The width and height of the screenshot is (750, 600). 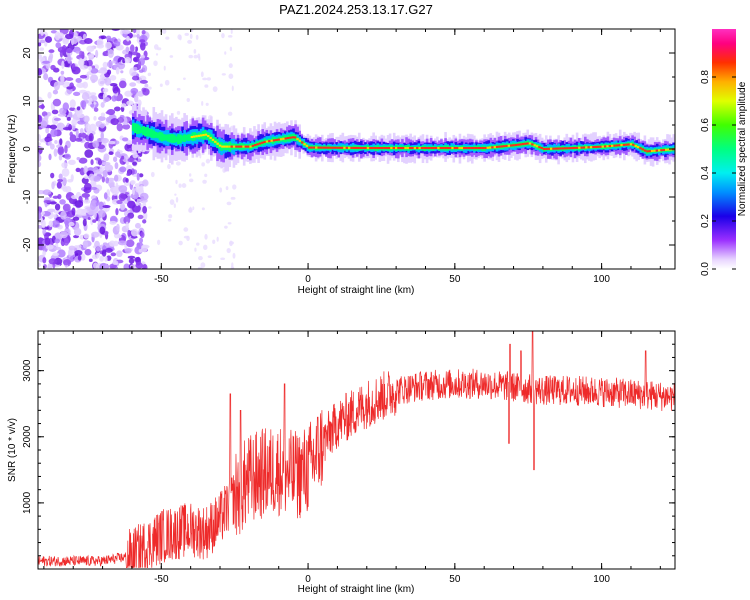 I want to click on spectrogram-x-axis-label: Height of straight line (km), so click(x=356, y=290).